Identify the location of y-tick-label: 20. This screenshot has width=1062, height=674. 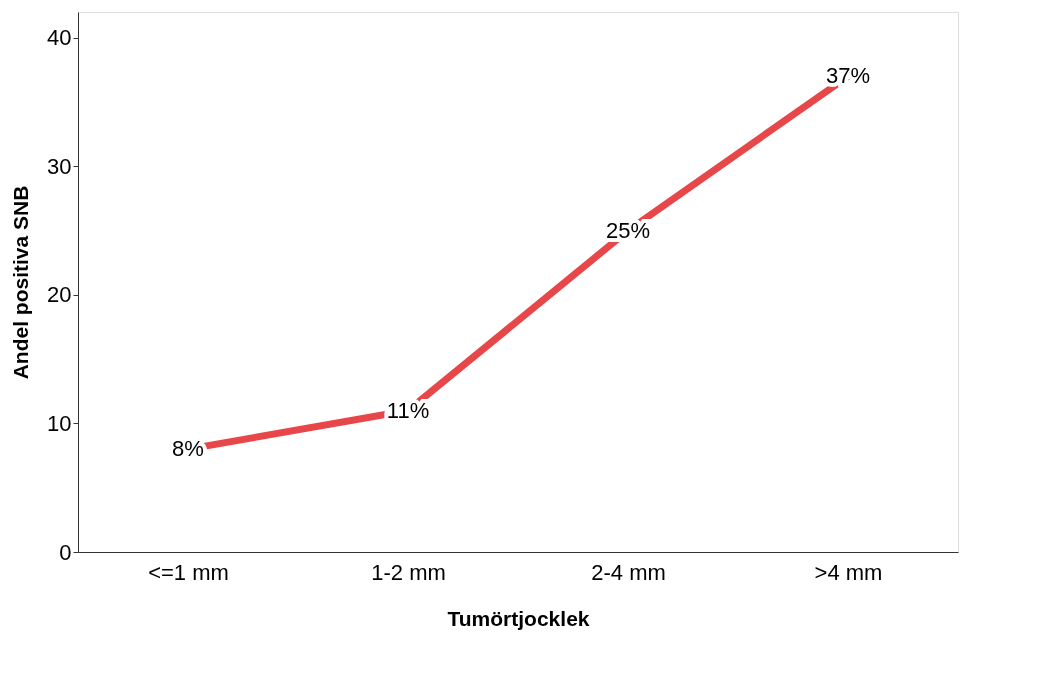
(59, 295).